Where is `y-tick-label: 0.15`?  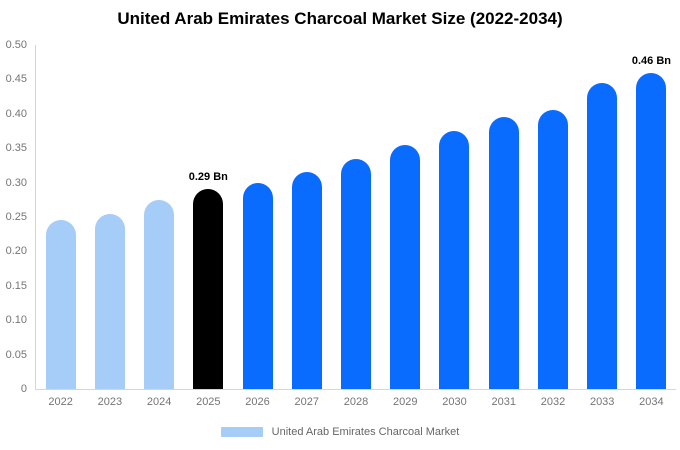 y-tick-label: 0.15 is located at coordinates (16, 285).